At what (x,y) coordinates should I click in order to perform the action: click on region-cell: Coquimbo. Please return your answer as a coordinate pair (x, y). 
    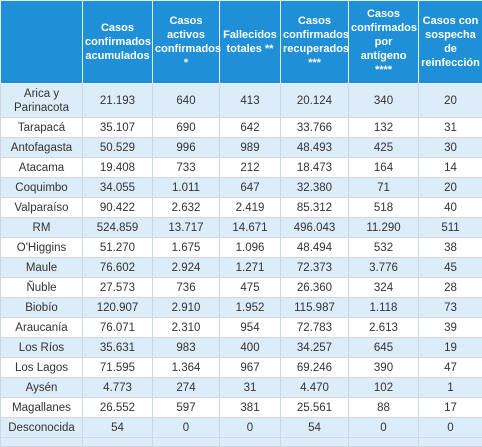
    Looking at the image, I should click on (42, 188).